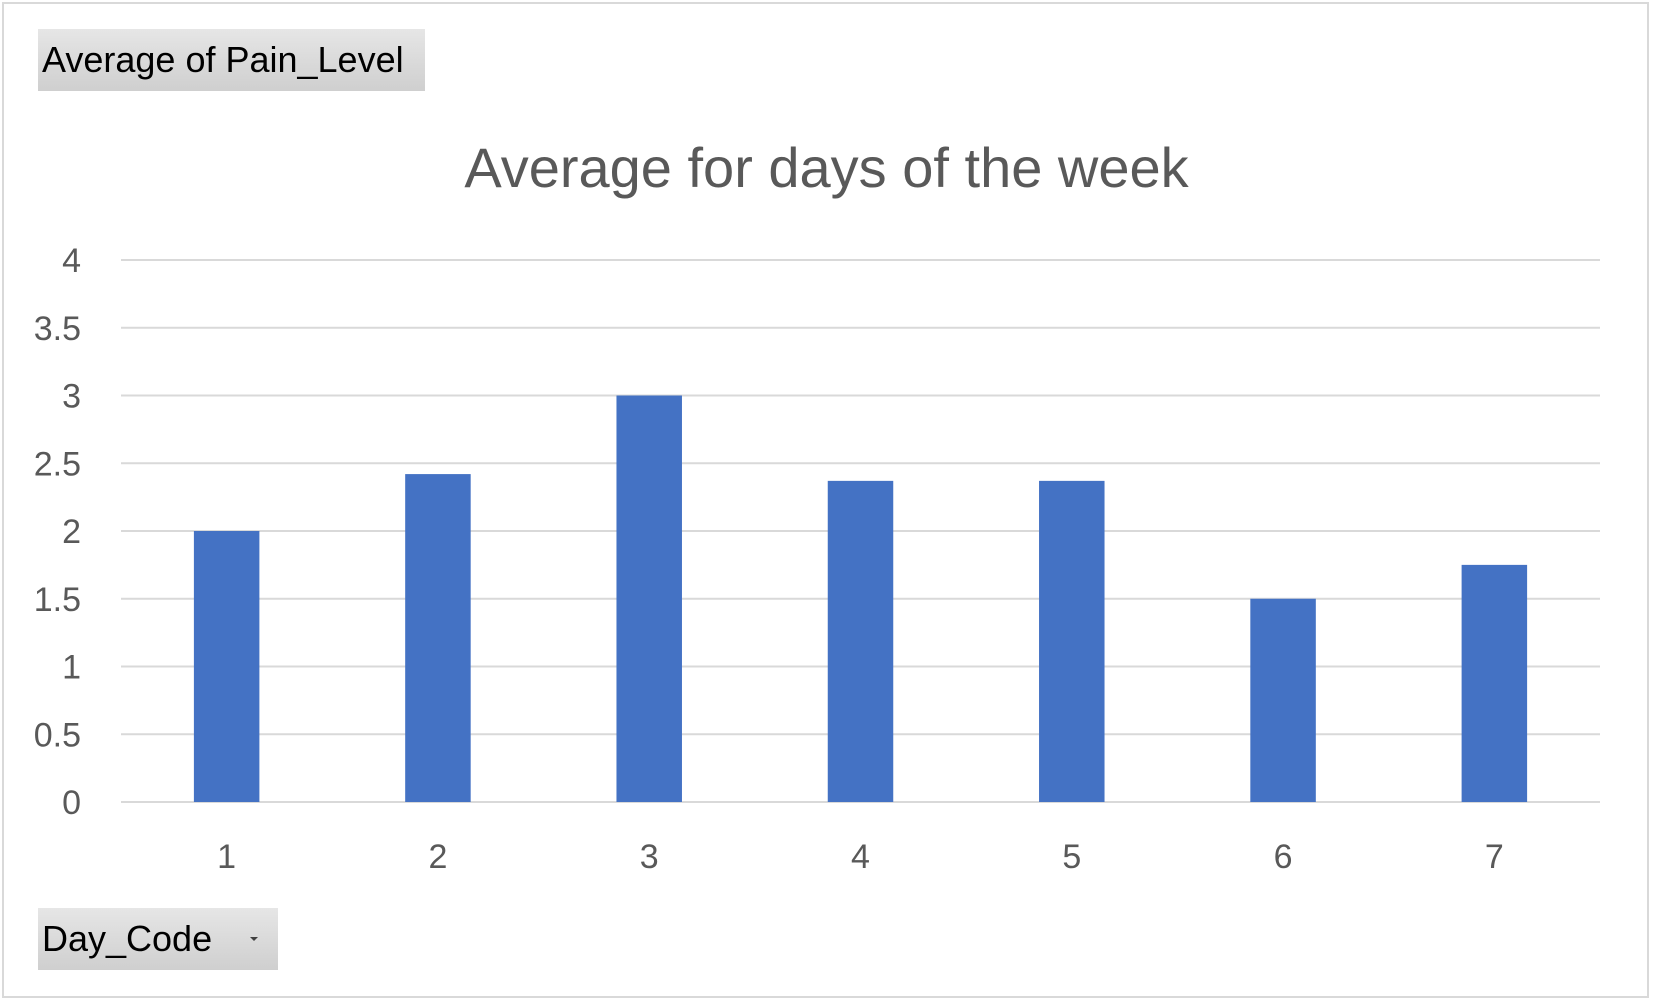  What do you see at coordinates (57, 600) in the screenshot?
I see `y-tick-label: 1.5` at bounding box center [57, 600].